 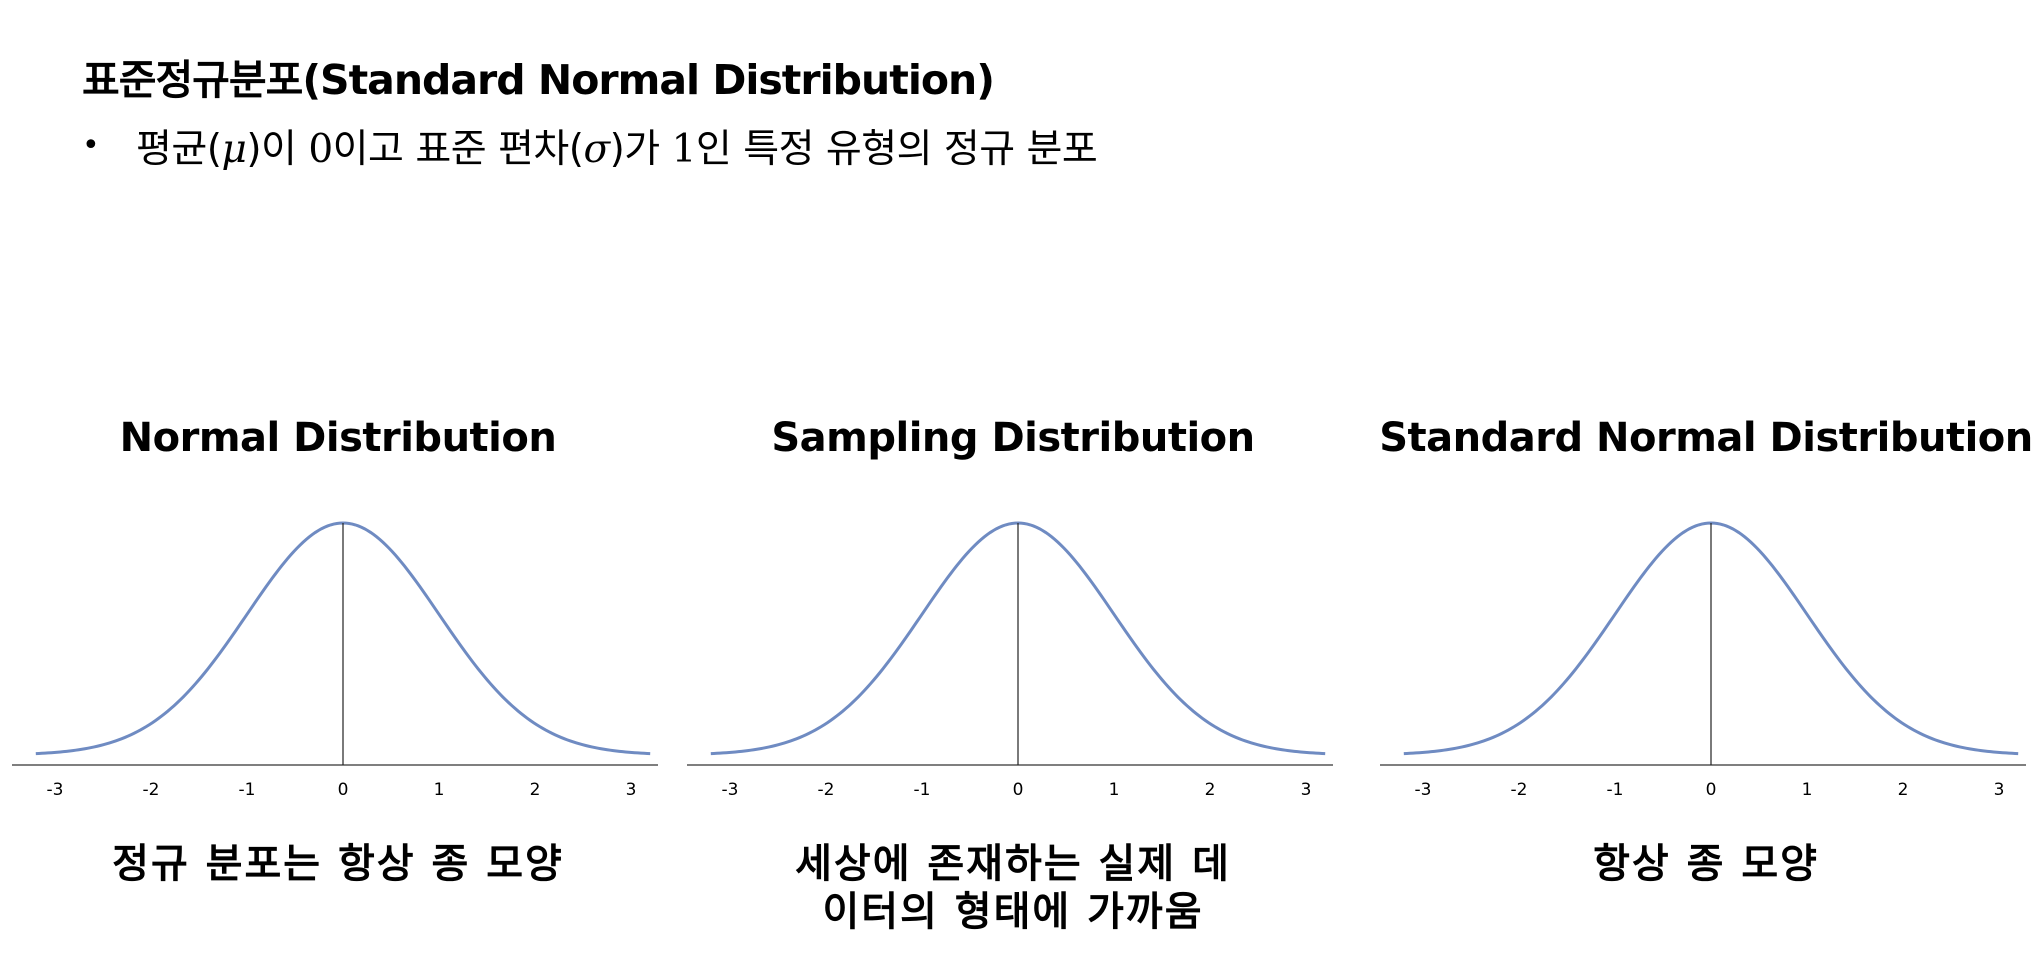 I want to click on caption-line: 항상 종 모양, so click(x=1706, y=864).